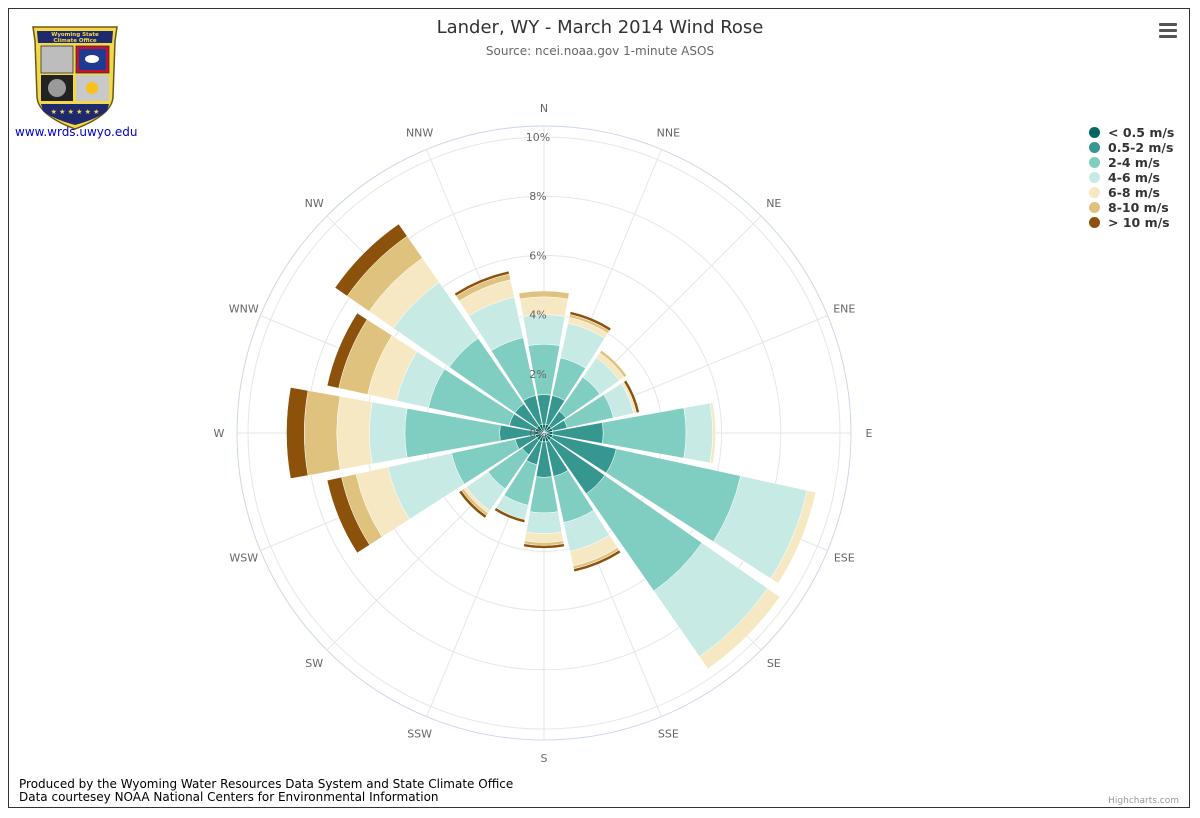  I want to click on radial-tick-label: 10%, so click(538, 137).